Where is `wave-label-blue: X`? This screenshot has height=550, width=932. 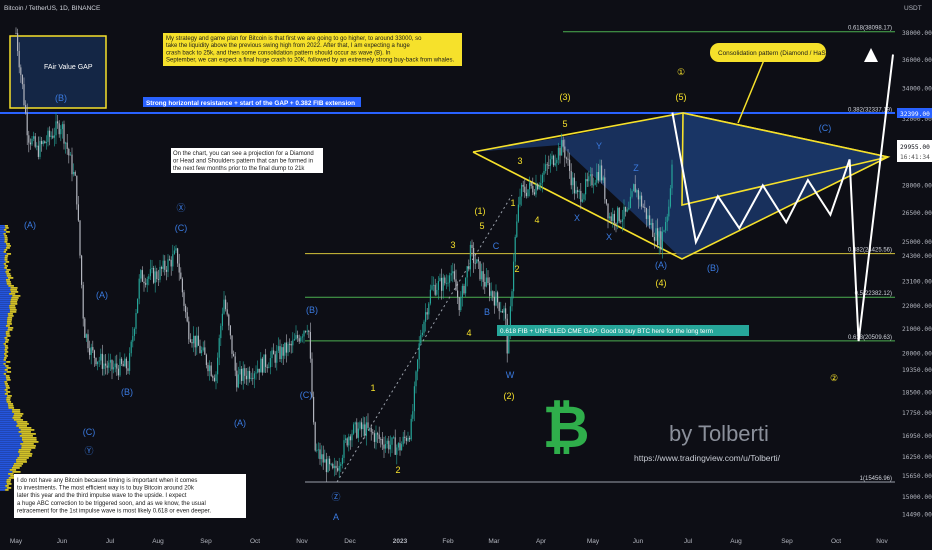 wave-label-blue: X is located at coordinates (609, 237).